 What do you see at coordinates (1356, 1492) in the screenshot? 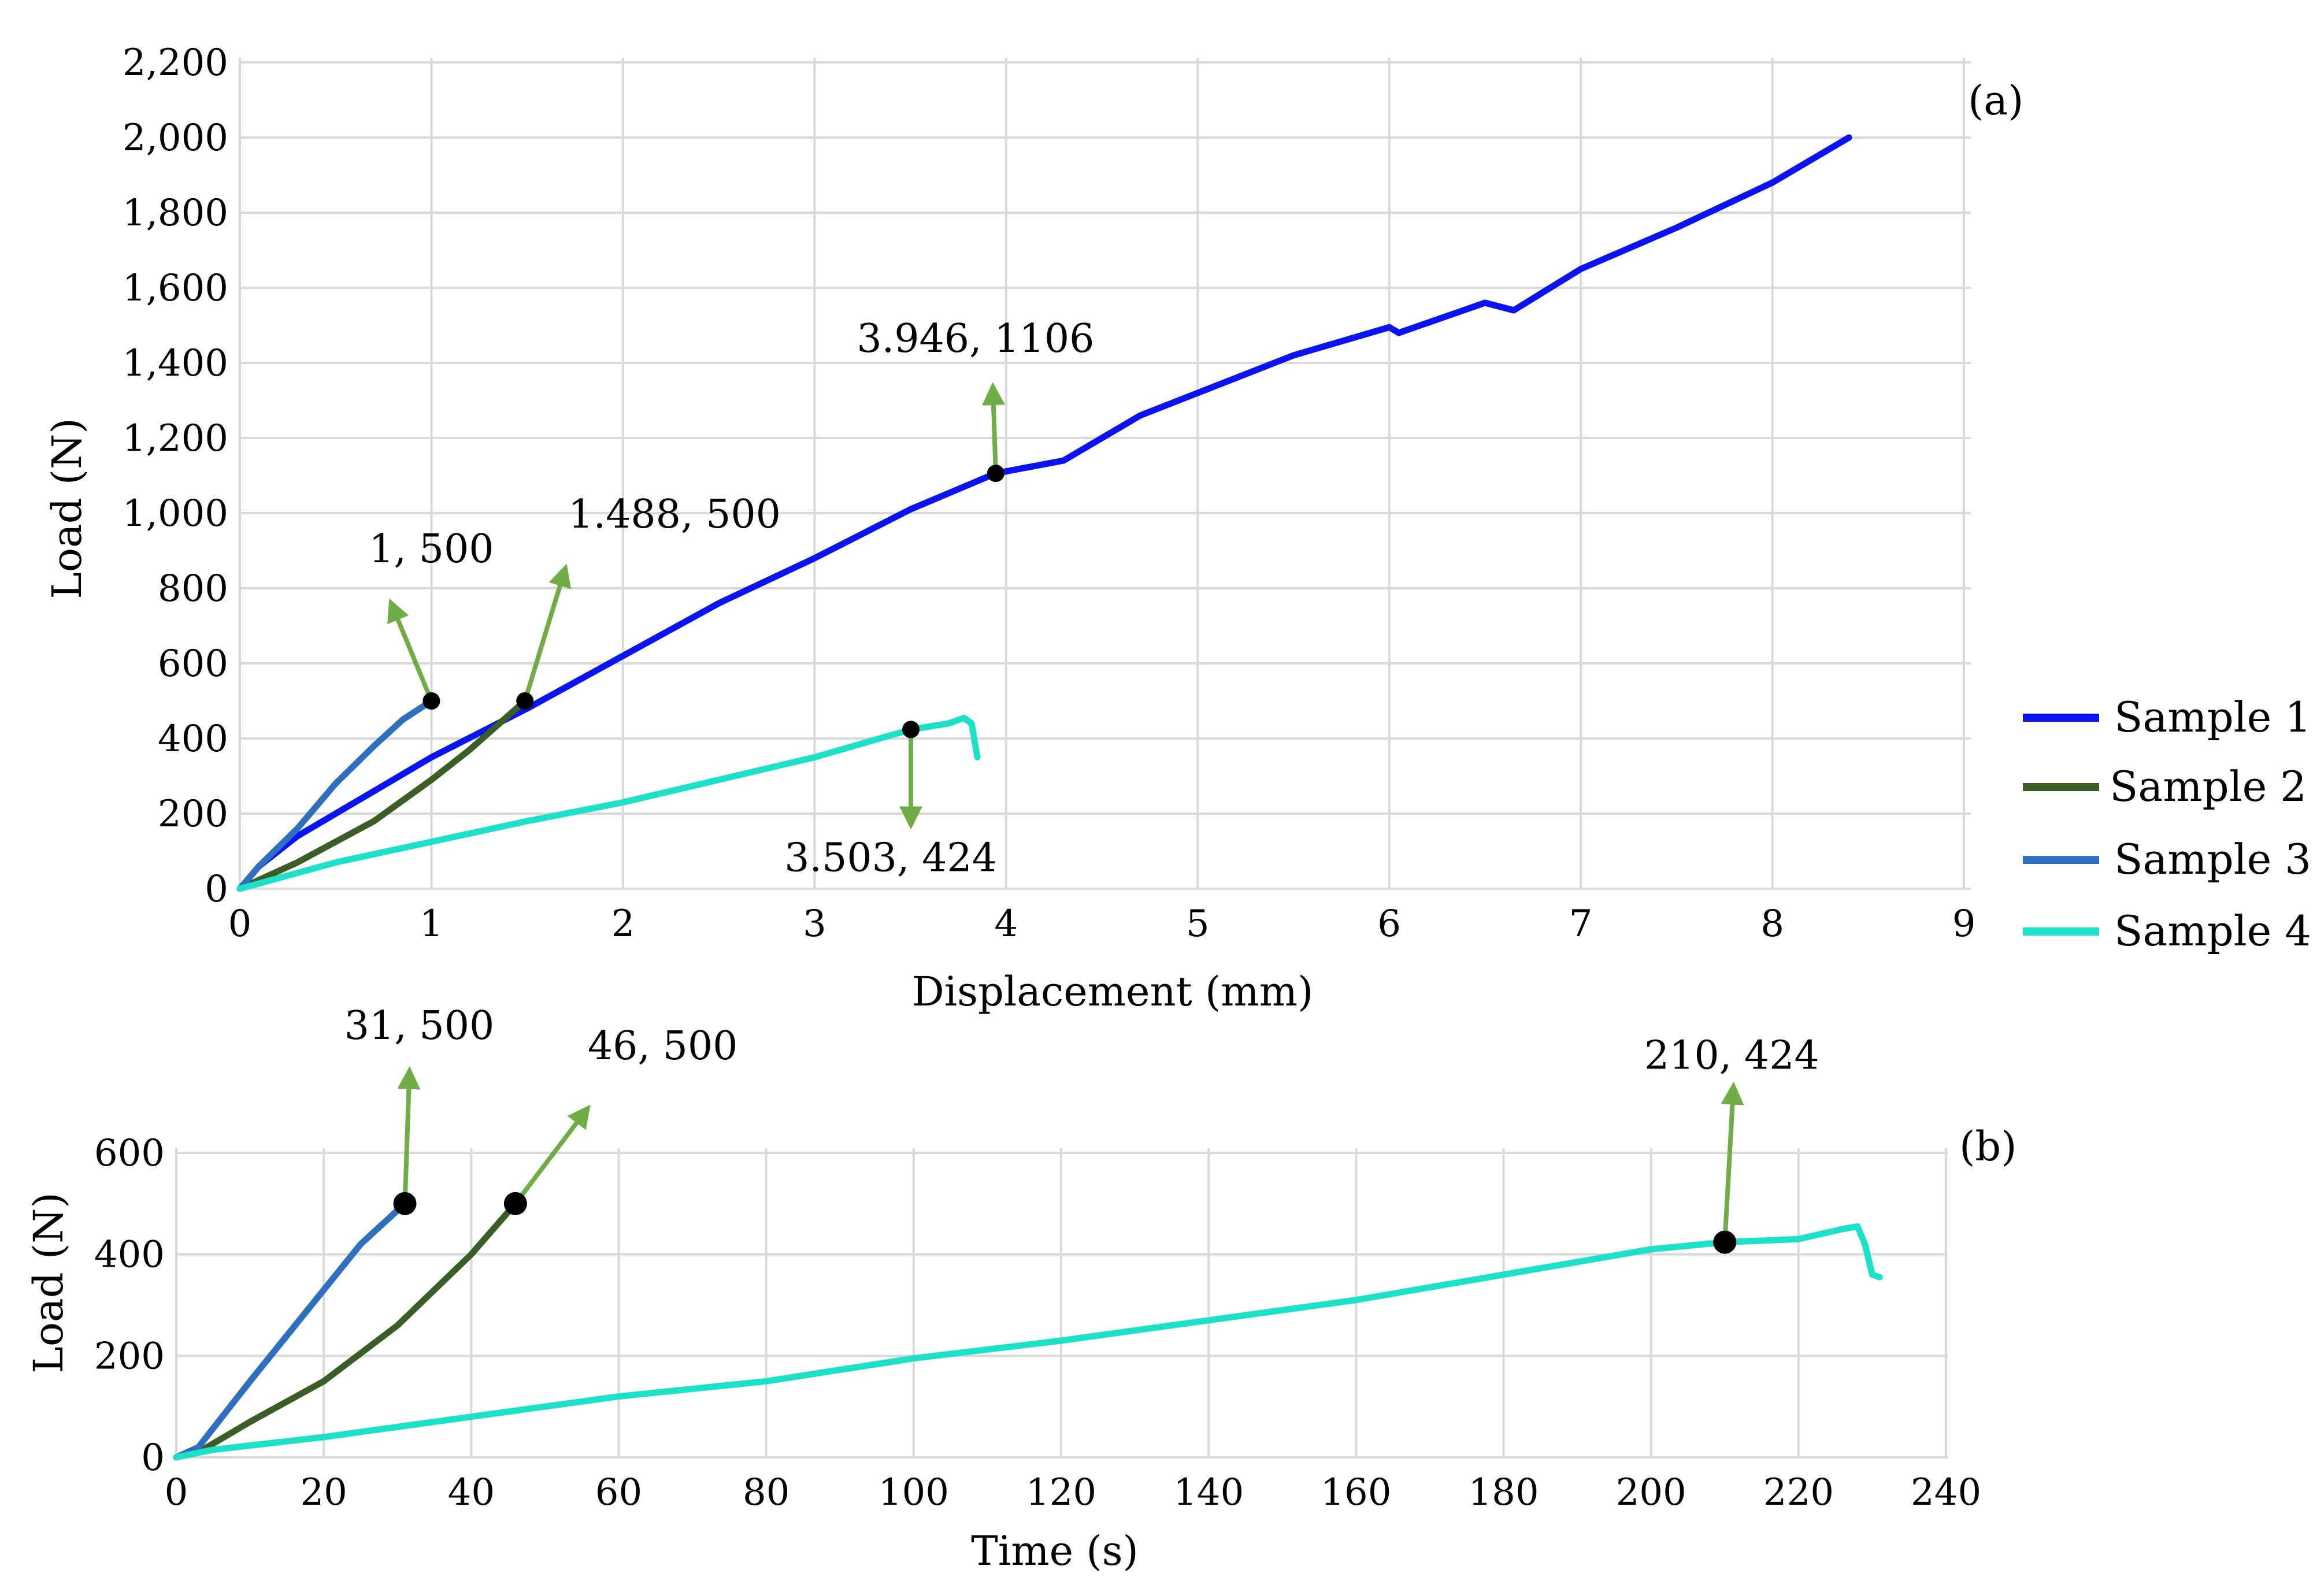
I see `chart-b-x-tick-label: 160` at bounding box center [1356, 1492].